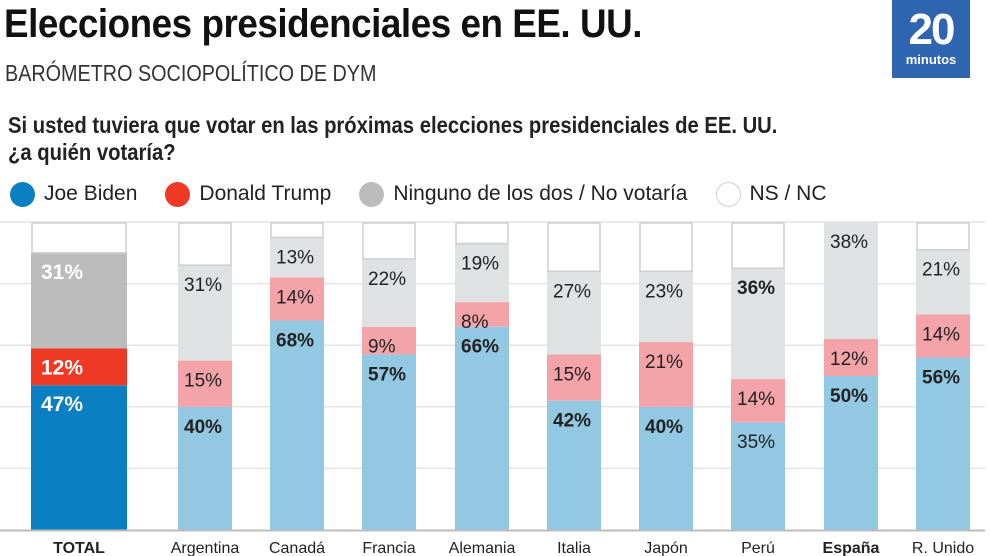 The width and height of the screenshot is (990, 556). Describe the element at coordinates (788, 193) in the screenshot. I see `legend-label: NS / NC` at that location.